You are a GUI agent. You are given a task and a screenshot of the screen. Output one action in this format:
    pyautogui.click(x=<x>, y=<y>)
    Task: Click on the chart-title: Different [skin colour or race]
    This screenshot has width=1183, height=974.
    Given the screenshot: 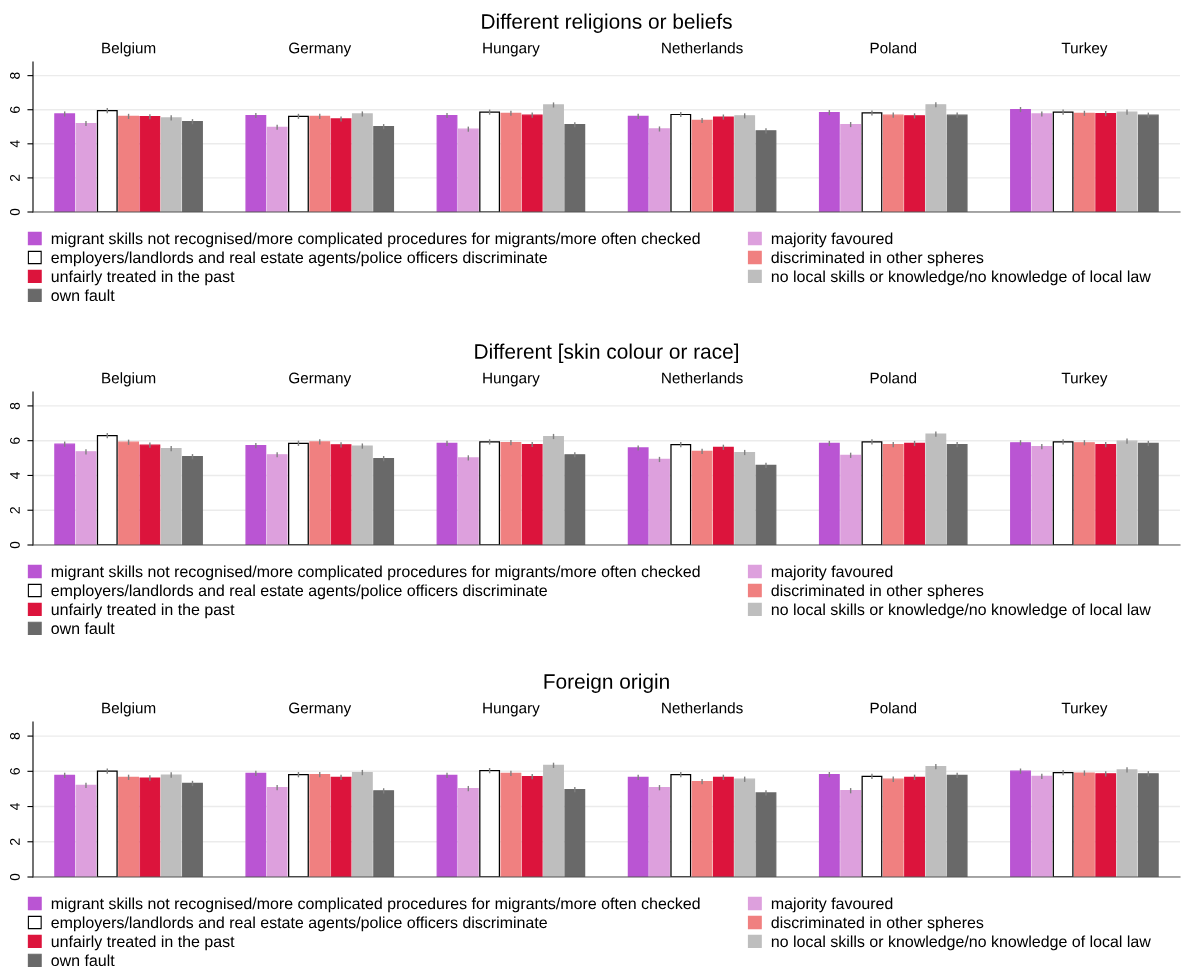 What is the action you would take?
    pyautogui.click(x=606, y=353)
    